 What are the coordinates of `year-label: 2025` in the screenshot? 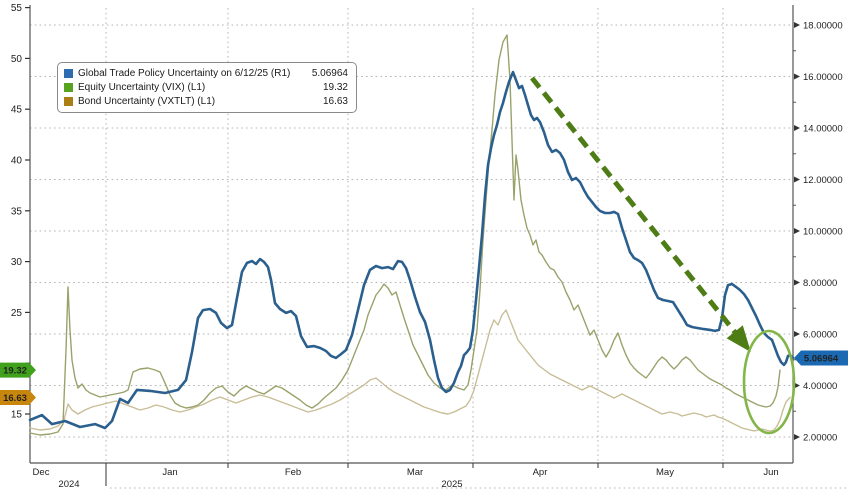 It's located at (451, 484).